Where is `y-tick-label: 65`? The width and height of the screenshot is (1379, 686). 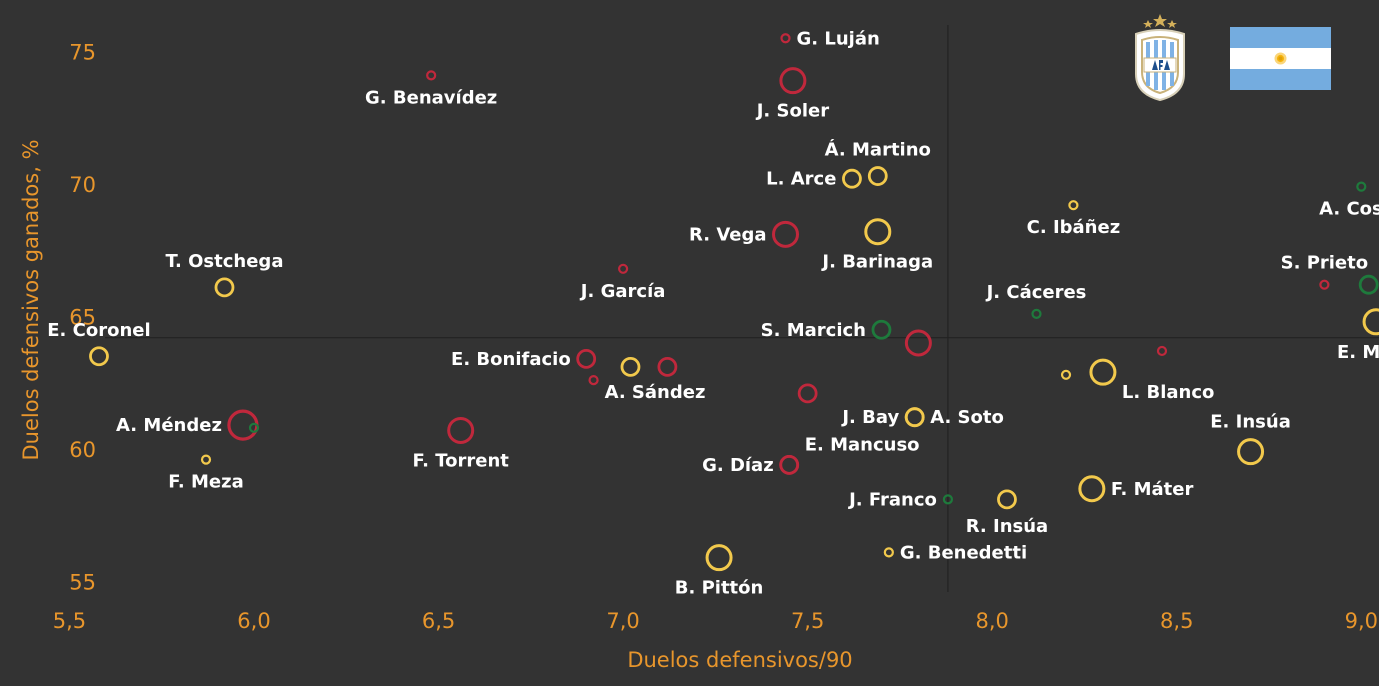
y-tick-label: 65 is located at coordinates (82, 318).